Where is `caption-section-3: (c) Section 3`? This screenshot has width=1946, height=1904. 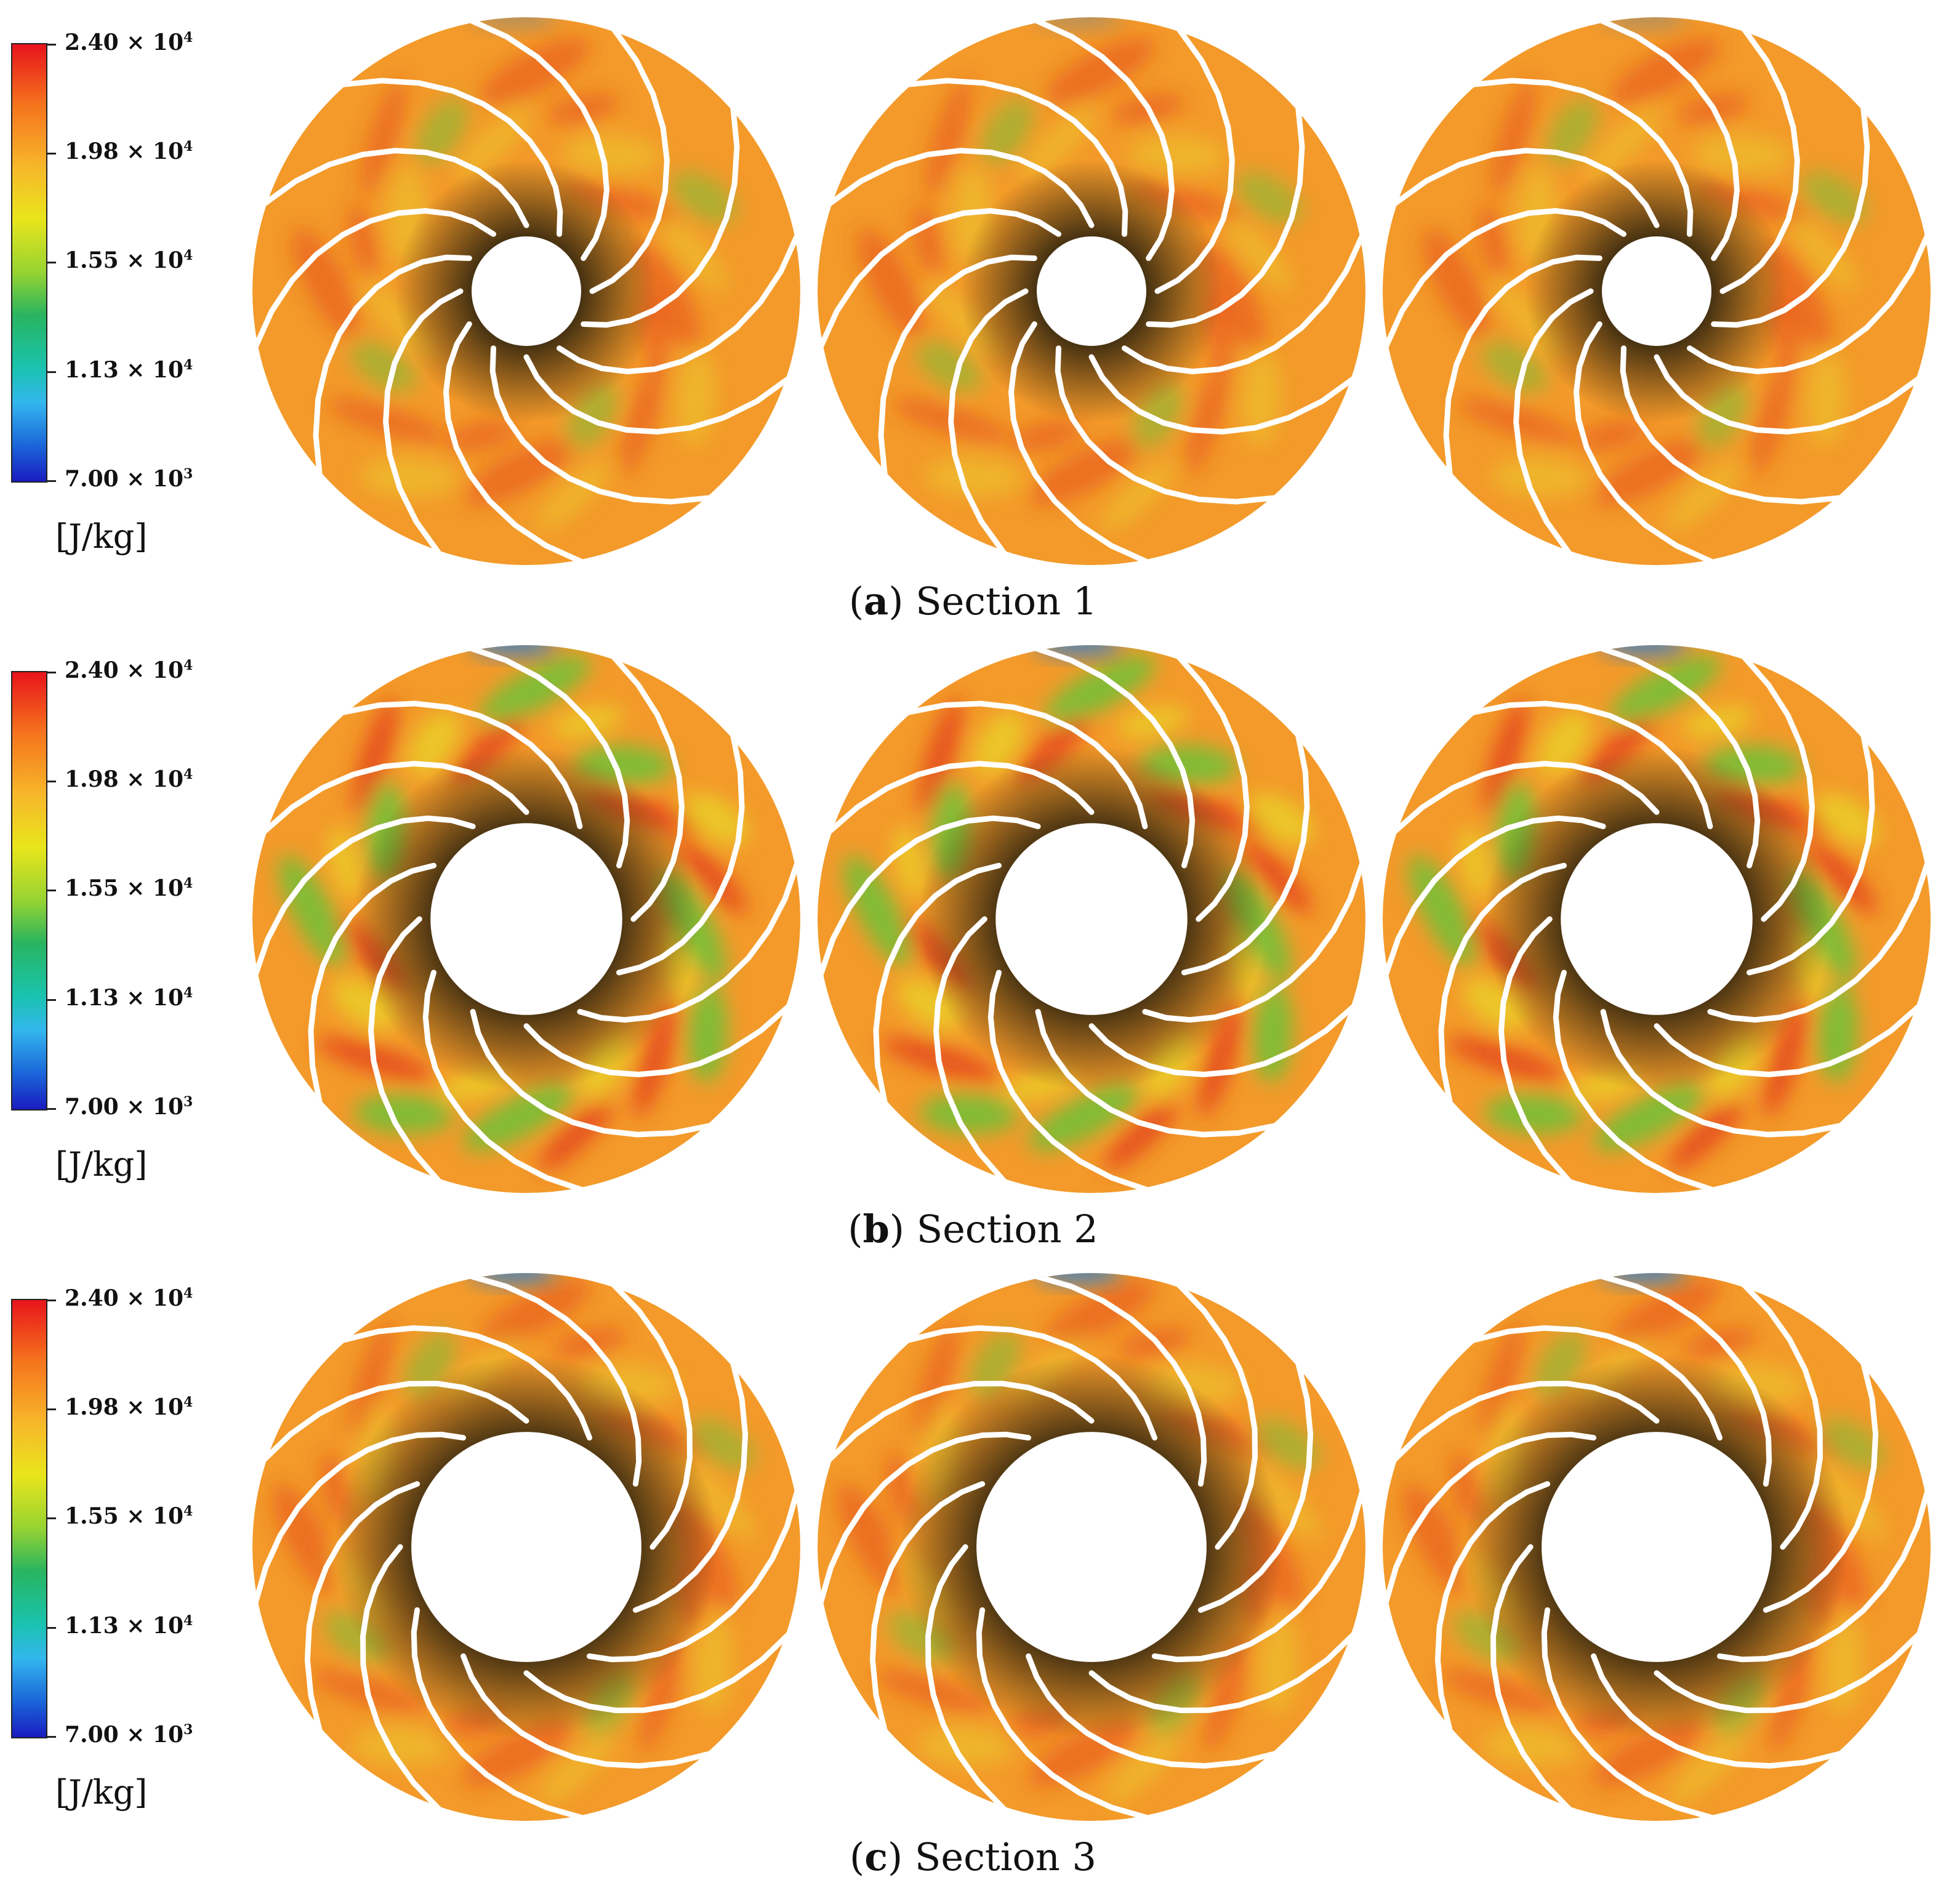
caption-section-3: (c) Section 3 is located at coordinates (973, 1856).